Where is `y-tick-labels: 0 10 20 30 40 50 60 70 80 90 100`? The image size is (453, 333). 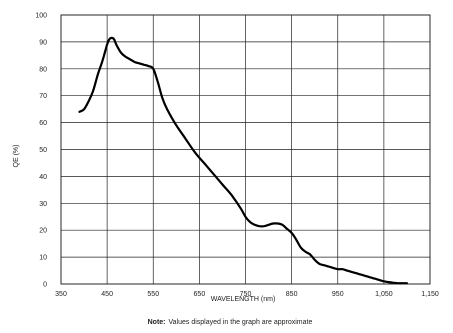
y-tick-labels: 0 10 20 30 40 50 60 70 80 90 100 is located at coordinates (41, 151).